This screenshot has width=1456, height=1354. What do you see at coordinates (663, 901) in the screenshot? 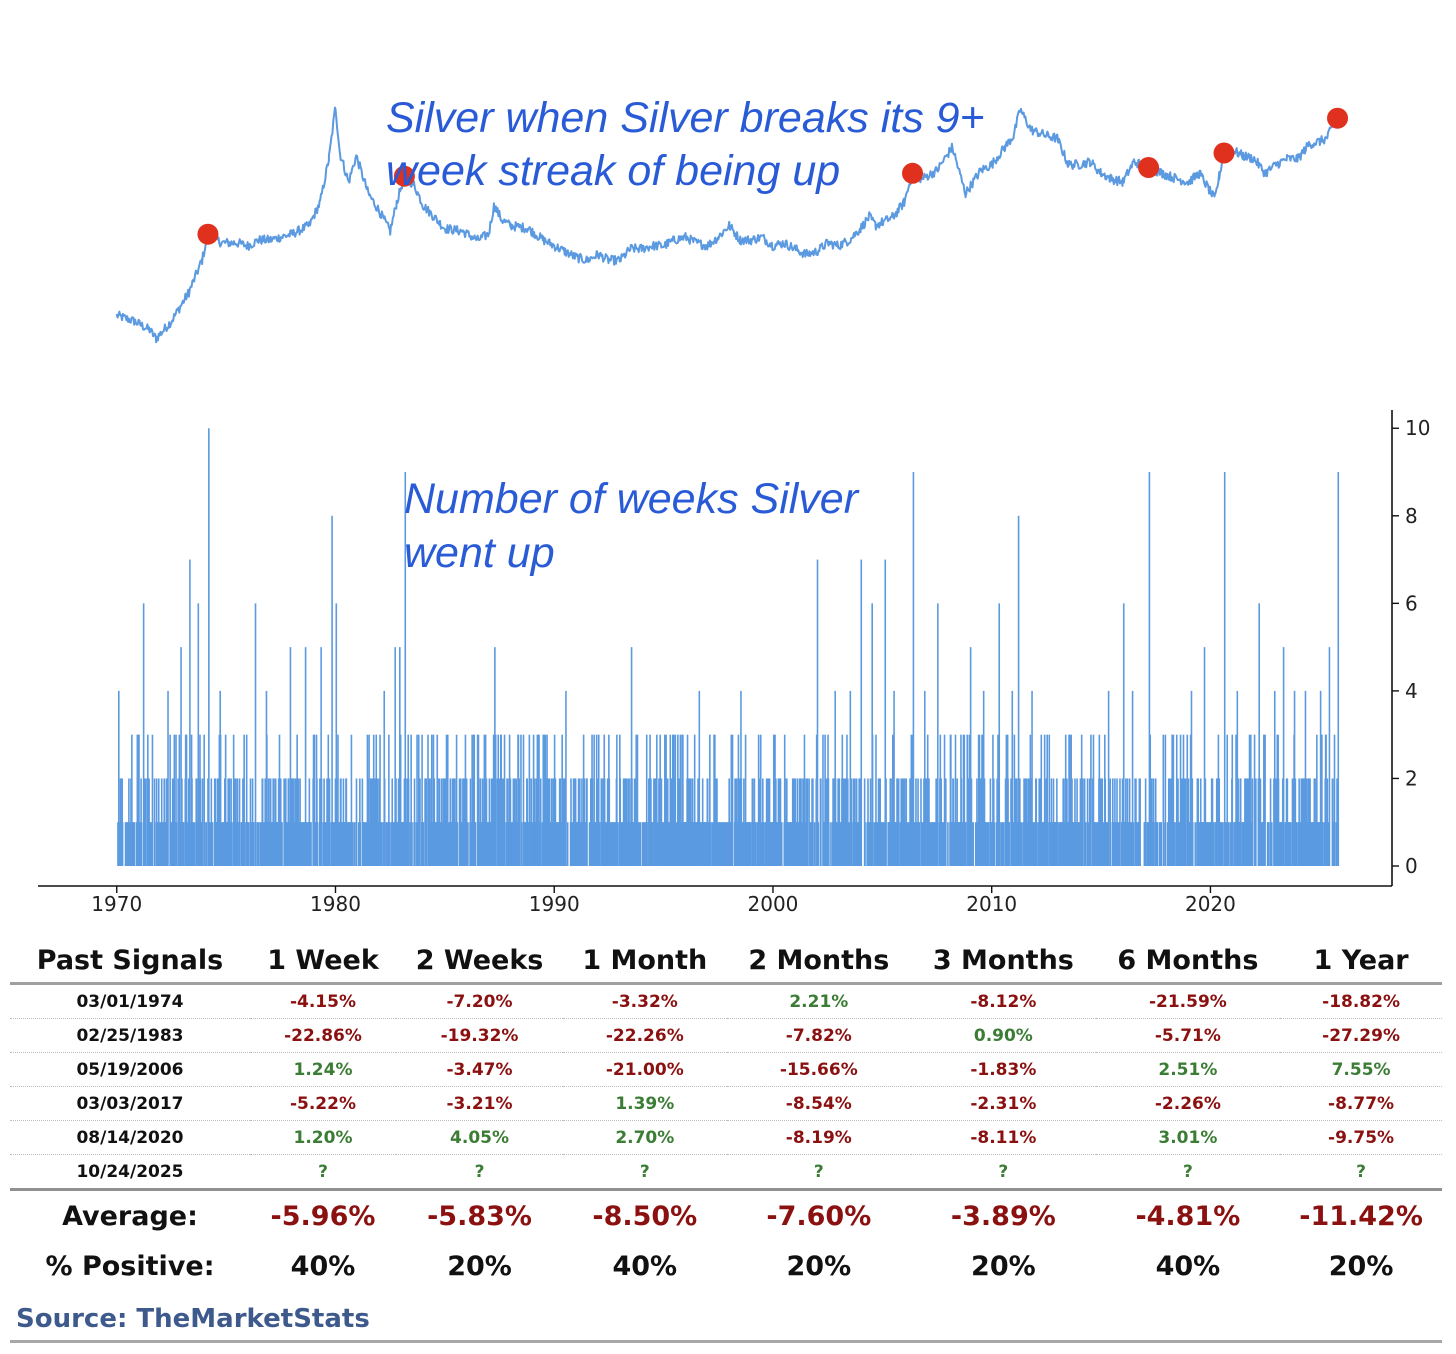
I see `x-axis-ticks: 1970 1980 1990 2000 2010 2020` at bounding box center [663, 901].